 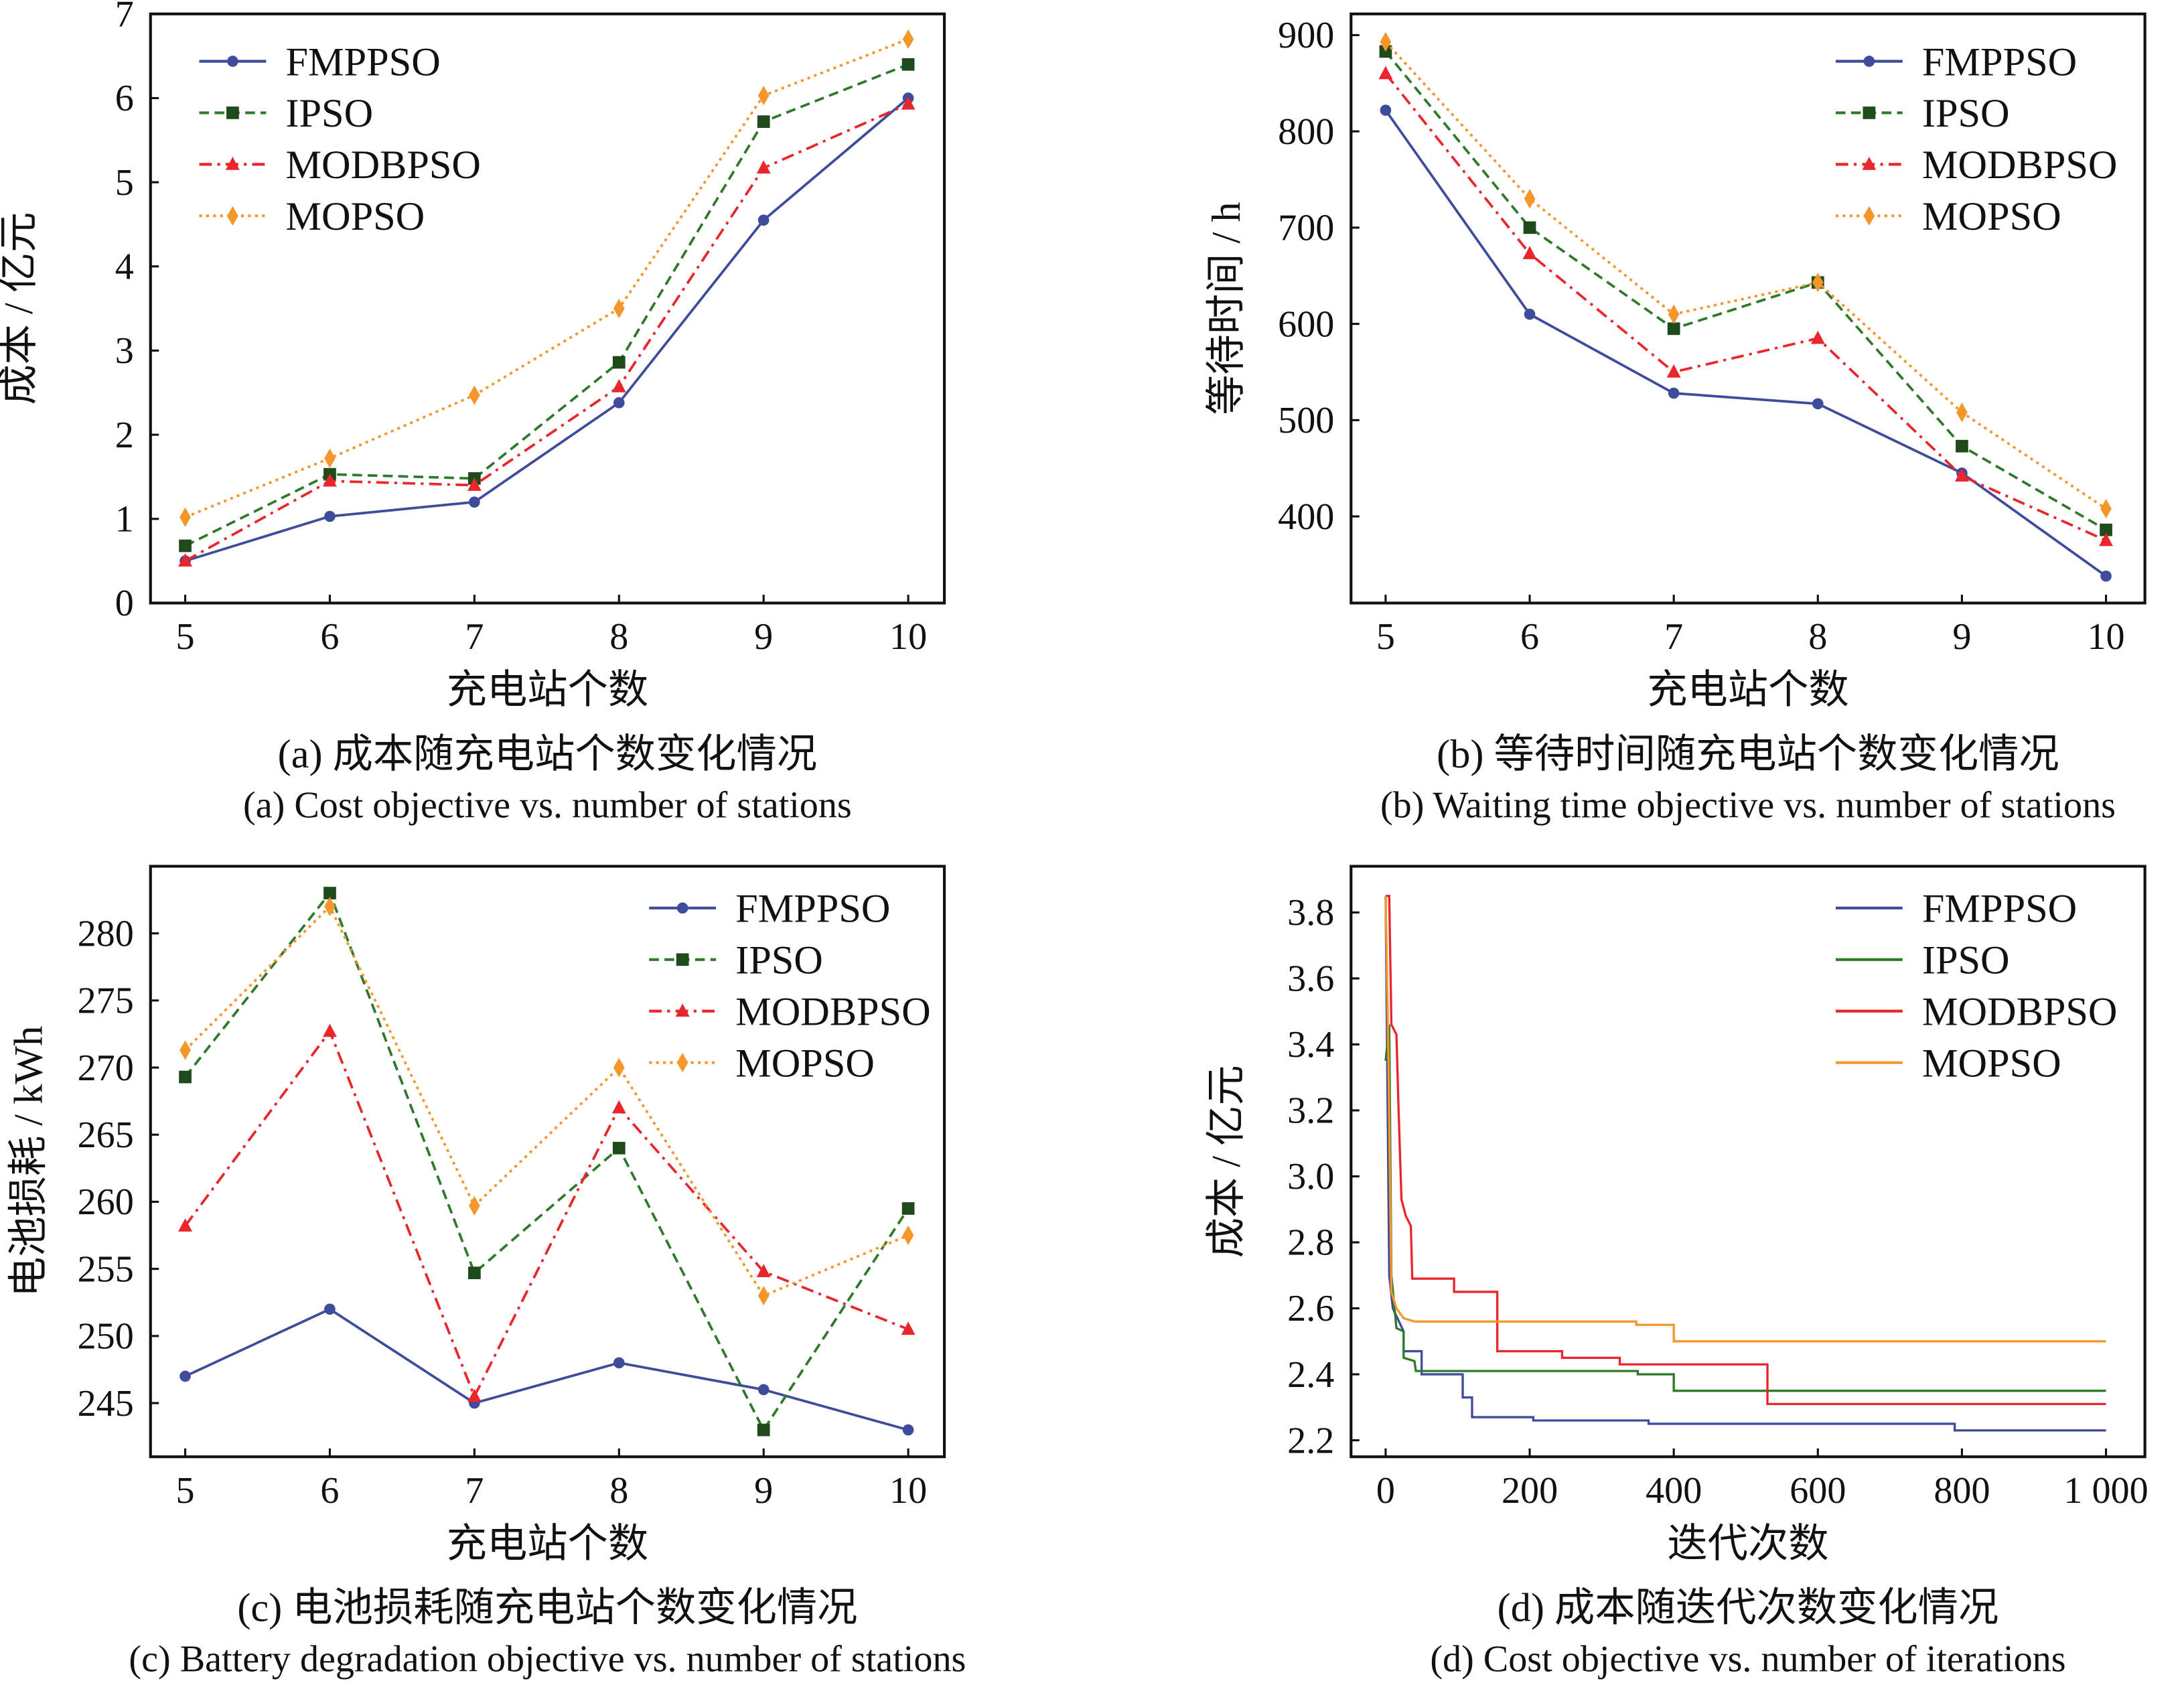 What do you see at coordinates (1962, 1491) in the screenshot?
I see `x-tick-label: 800` at bounding box center [1962, 1491].